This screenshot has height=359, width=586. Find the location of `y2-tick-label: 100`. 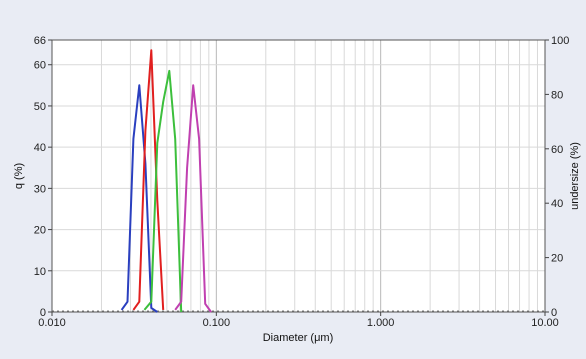

y2-tick-label: 100 is located at coordinates (560, 41).